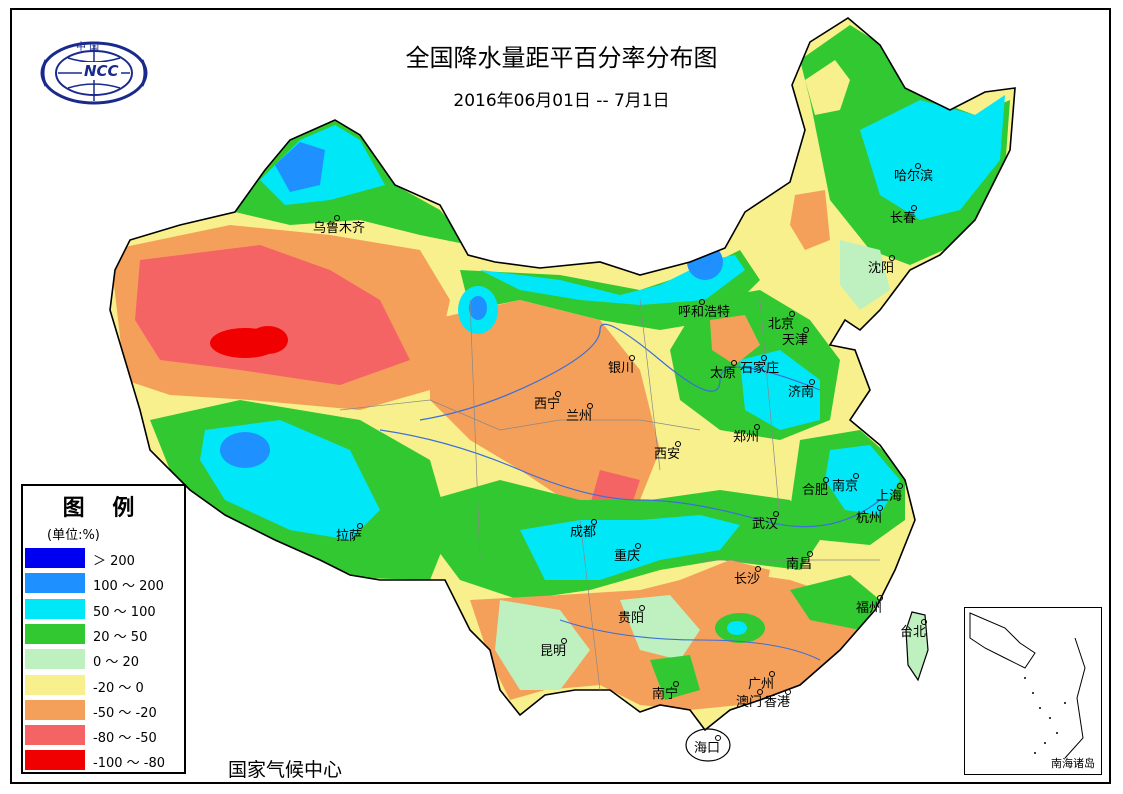 This screenshot has width=1123, height=794. I want to click on city-label: 西安, so click(667, 454).